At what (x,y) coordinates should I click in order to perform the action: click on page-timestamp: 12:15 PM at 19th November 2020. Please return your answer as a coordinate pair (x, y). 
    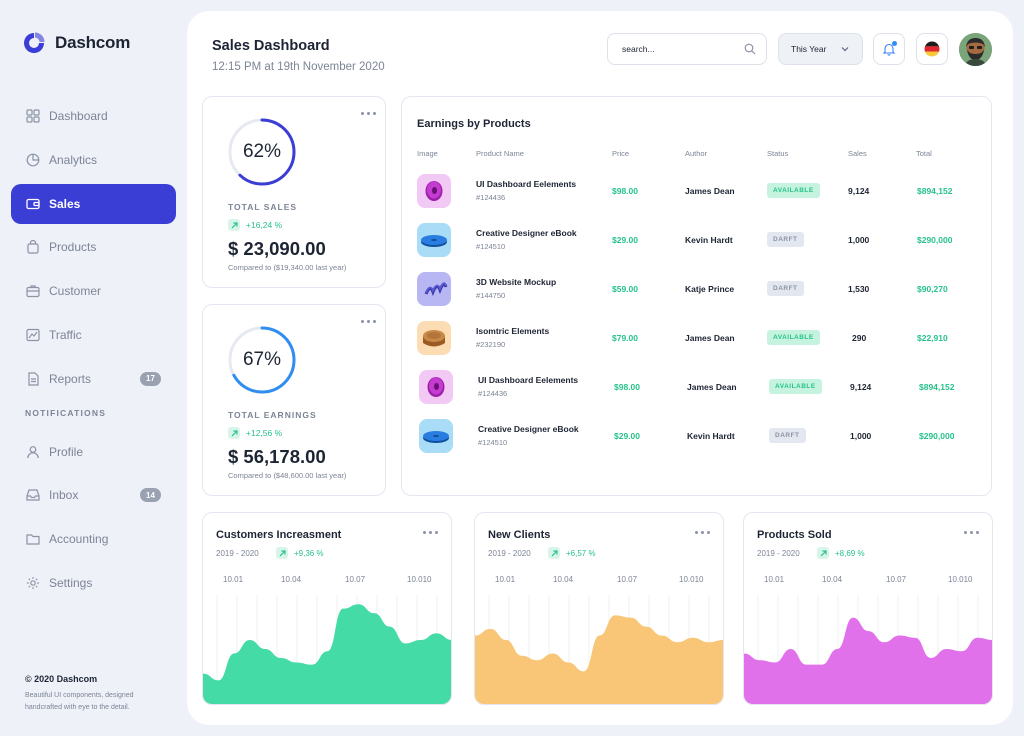
    Looking at the image, I should click on (298, 67).